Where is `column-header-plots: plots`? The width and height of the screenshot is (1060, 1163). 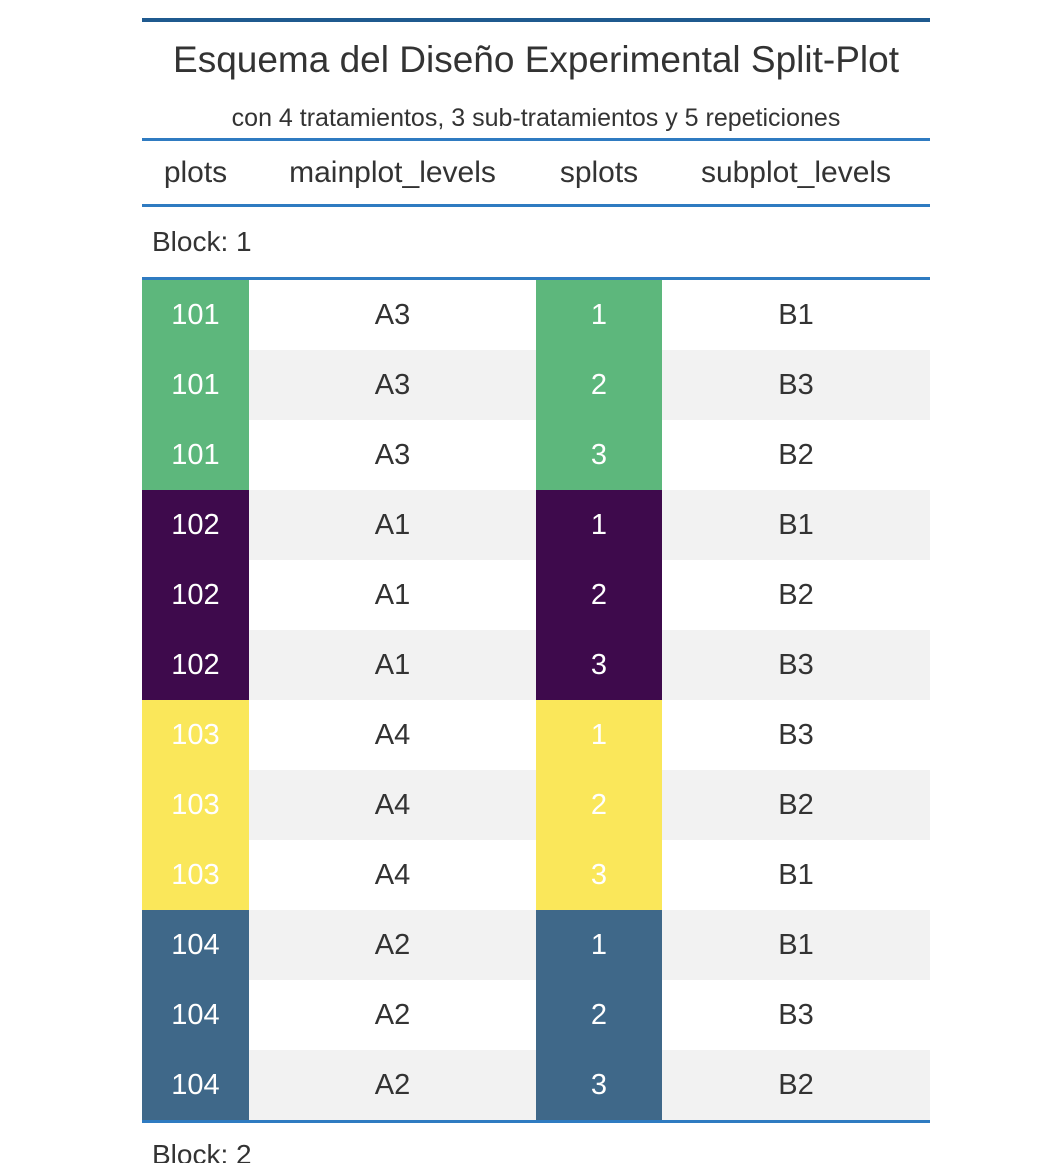
column-header-plots: plots is located at coordinates (195, 172).